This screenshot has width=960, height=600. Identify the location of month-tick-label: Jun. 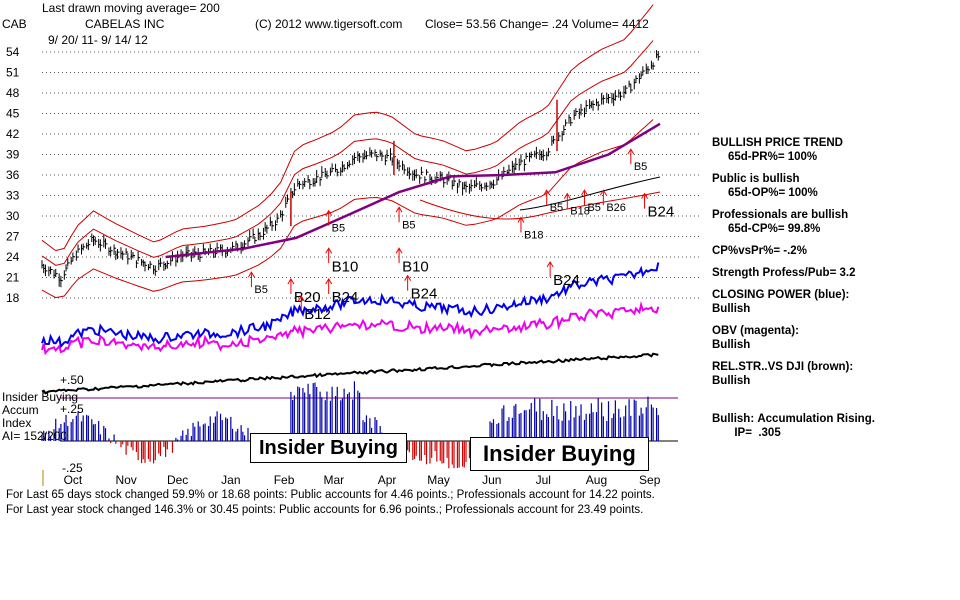
(491, 480).